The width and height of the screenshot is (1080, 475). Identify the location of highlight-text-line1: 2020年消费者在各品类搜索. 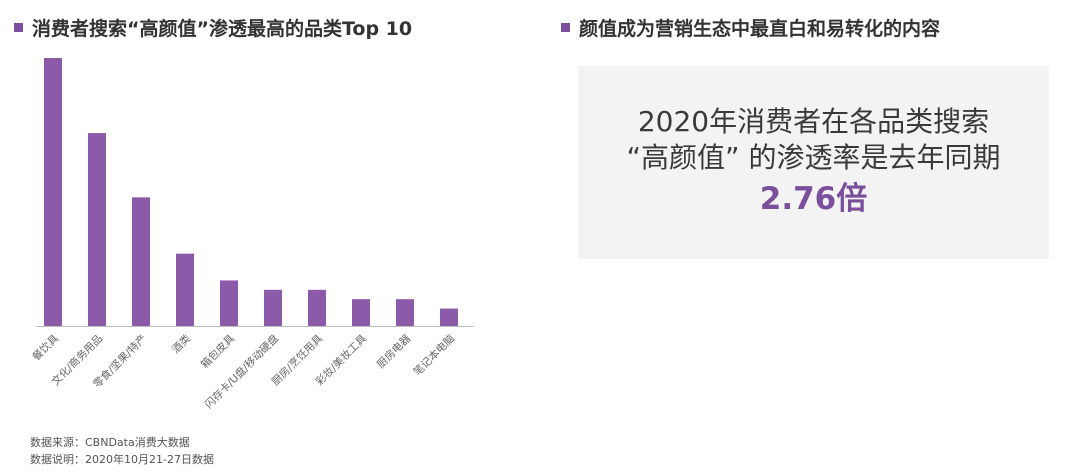
(813, 121).